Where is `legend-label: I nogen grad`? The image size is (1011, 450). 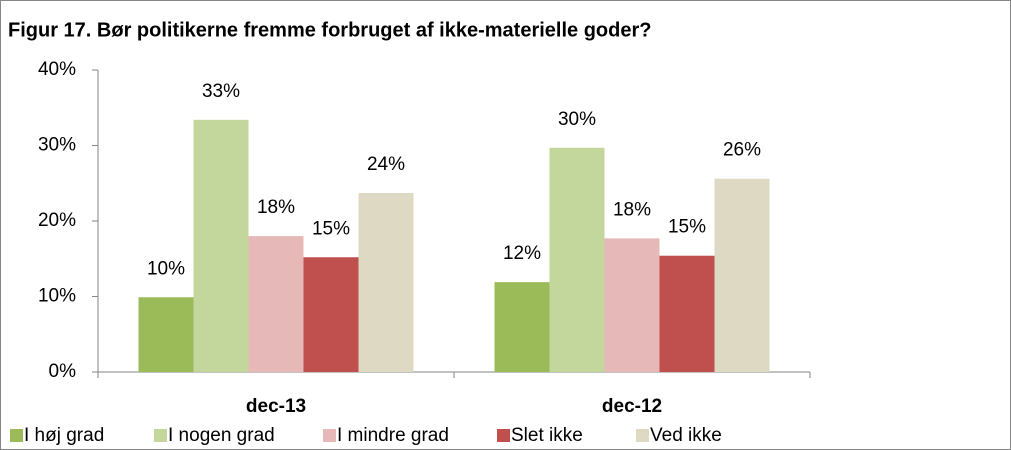
legend-label: I nogen grad is located at coordinates (221, 435).